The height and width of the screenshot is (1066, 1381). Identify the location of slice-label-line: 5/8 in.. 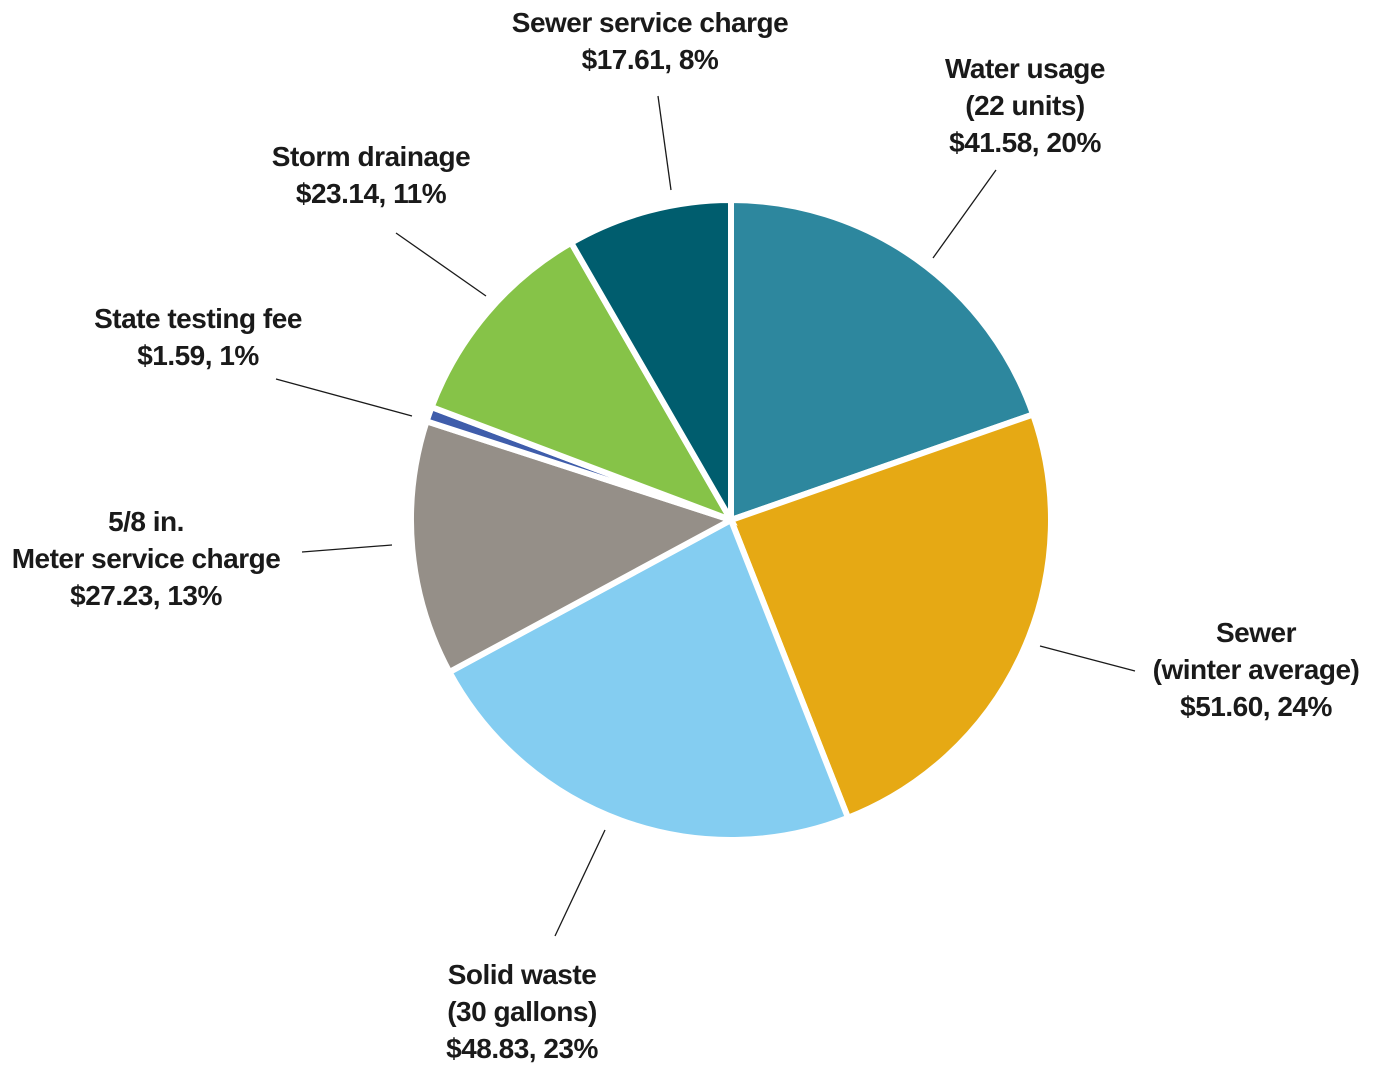
(146, 521).